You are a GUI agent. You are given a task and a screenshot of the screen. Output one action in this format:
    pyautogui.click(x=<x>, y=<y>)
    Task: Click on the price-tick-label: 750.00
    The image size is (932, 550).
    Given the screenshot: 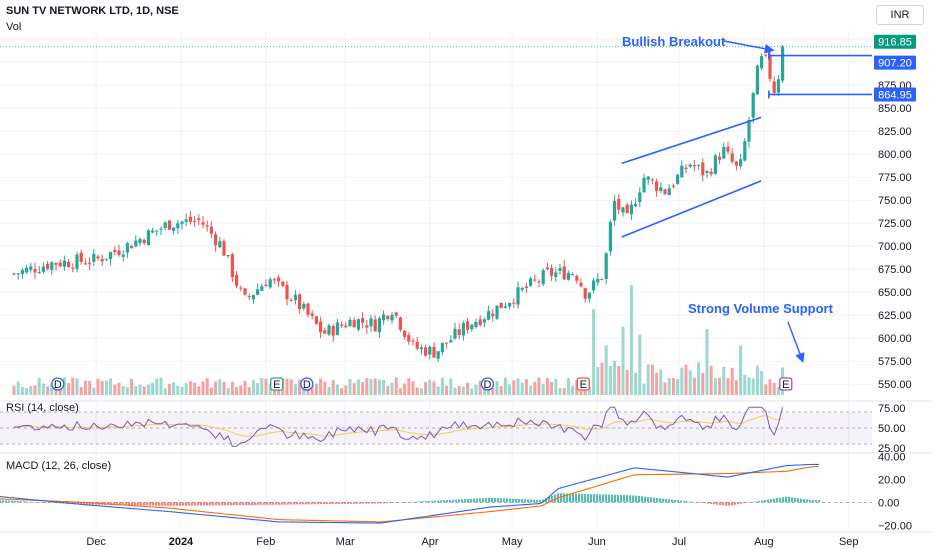 What is the action you would take?
    pyautogui.click(x=895, y=201)
    